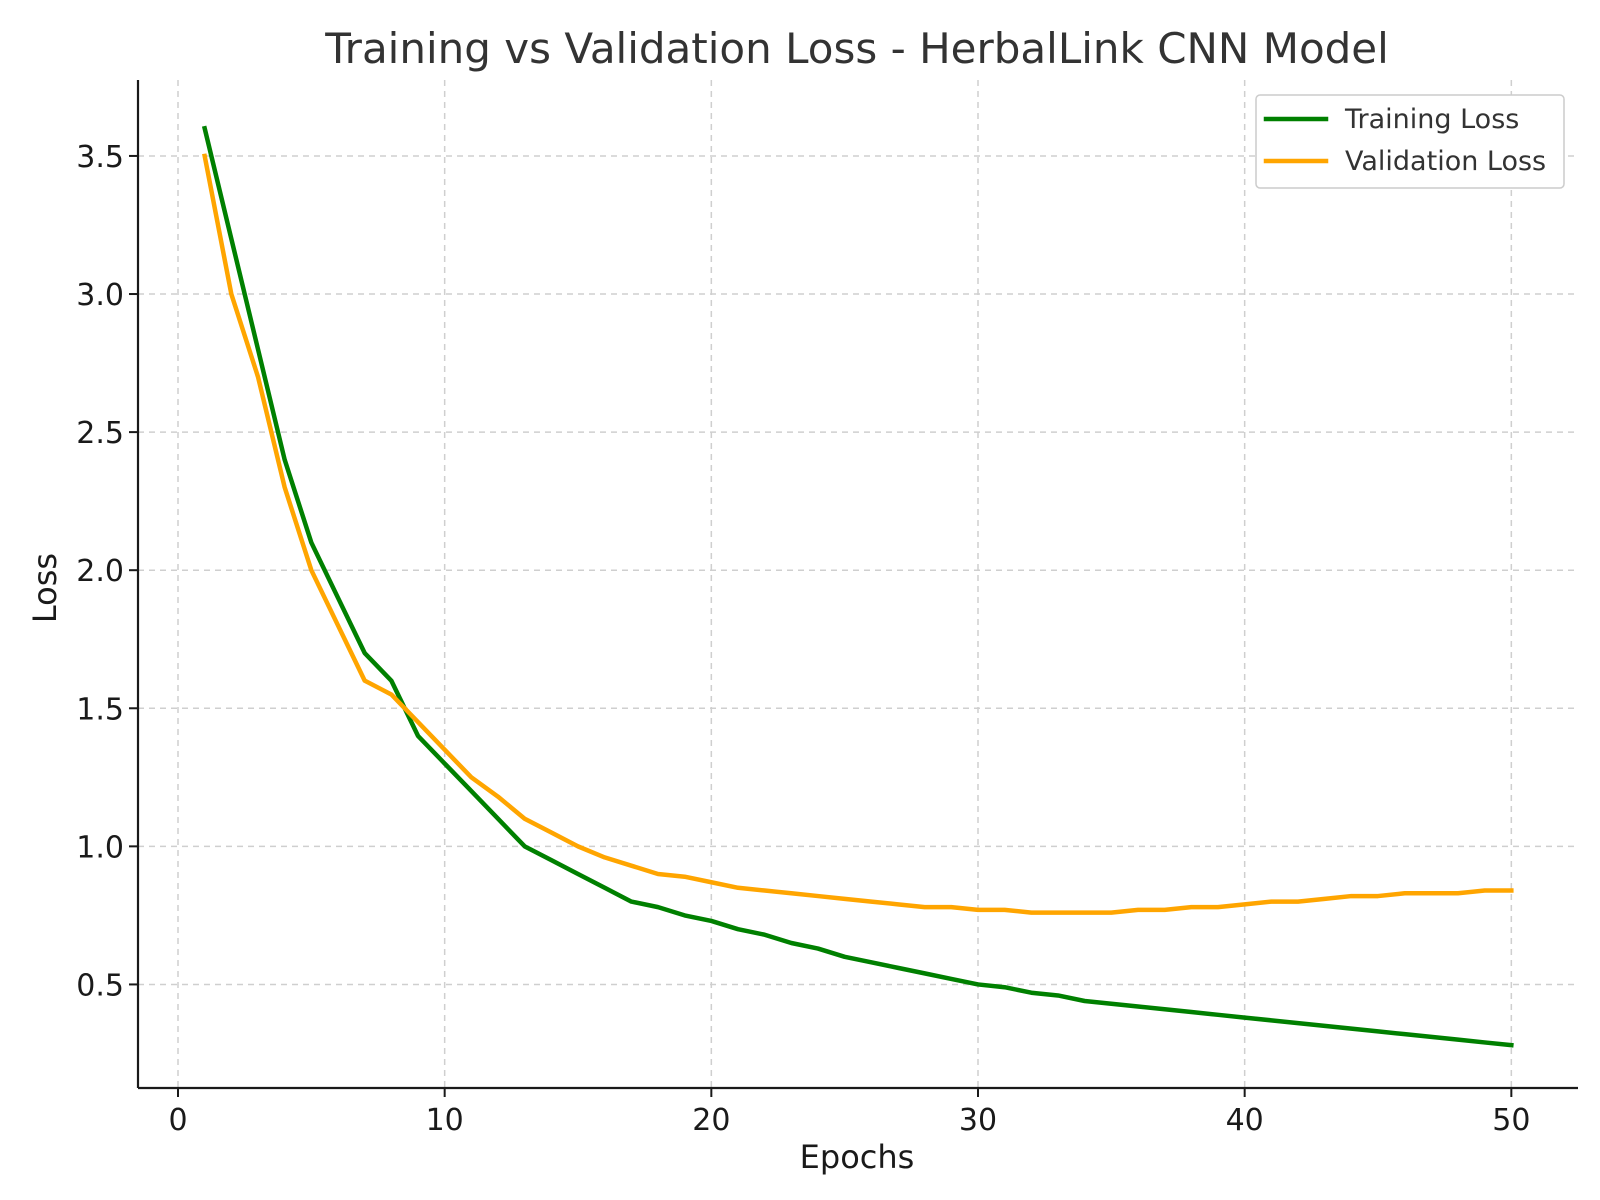 The height and width of the screenshot is (1200, 1600). Describe the element at coordinates (1431, 119) in the screenshot. I see `legend-label-training-loss: Training Loss` at that location.